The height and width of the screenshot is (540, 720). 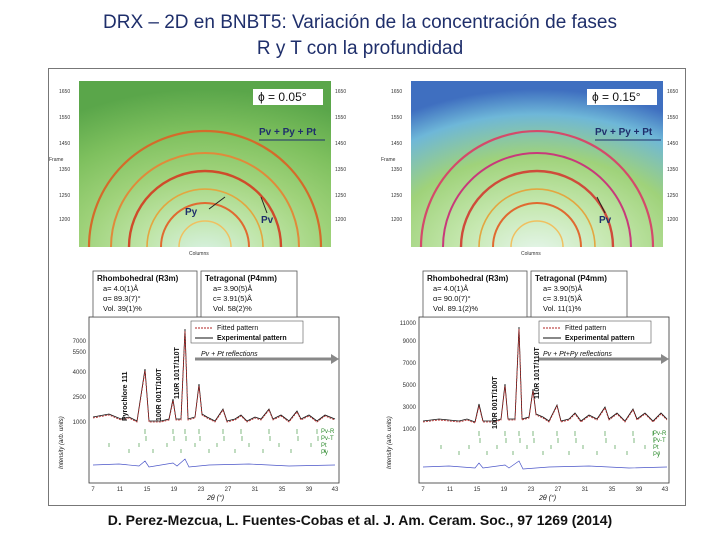 I want to click on left-peak-110: 110R 101T/110T, so click(x=177, y=373).